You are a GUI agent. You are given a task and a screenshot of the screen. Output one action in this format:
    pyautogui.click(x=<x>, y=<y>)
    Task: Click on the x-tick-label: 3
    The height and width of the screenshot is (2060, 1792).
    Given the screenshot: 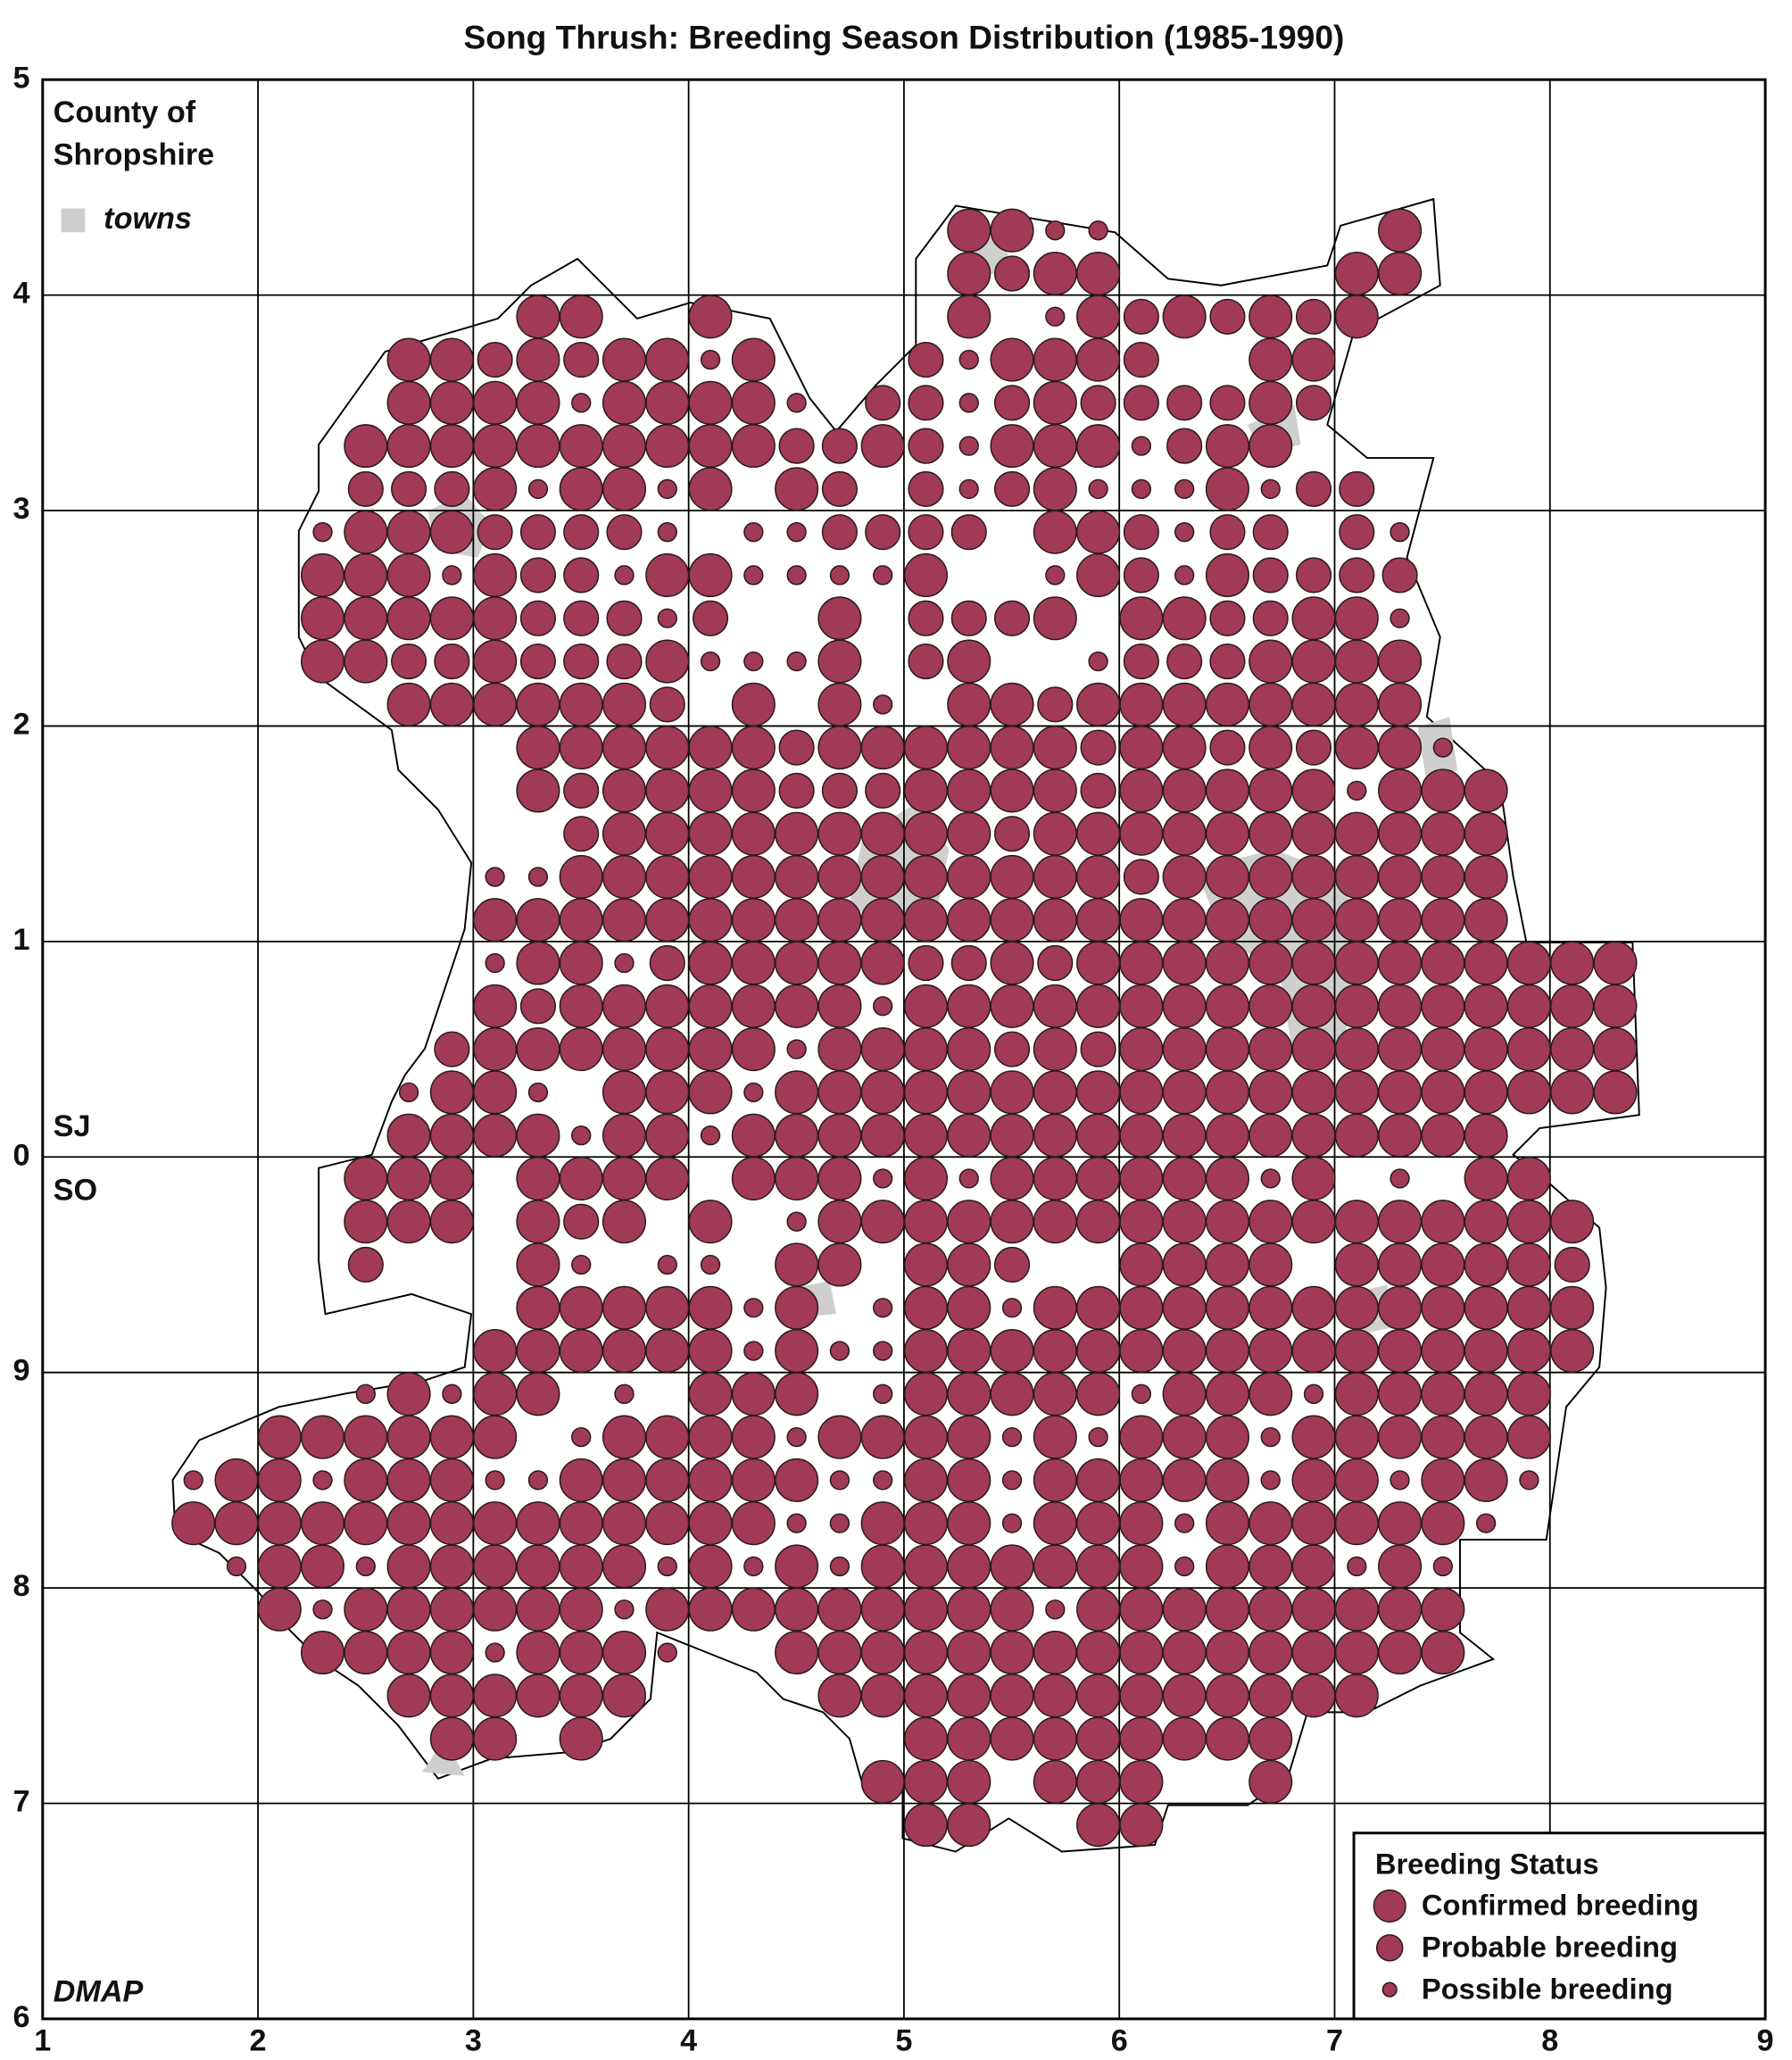 What is the action you would take?
    pyautogui.click(x=473, y=2041)
    